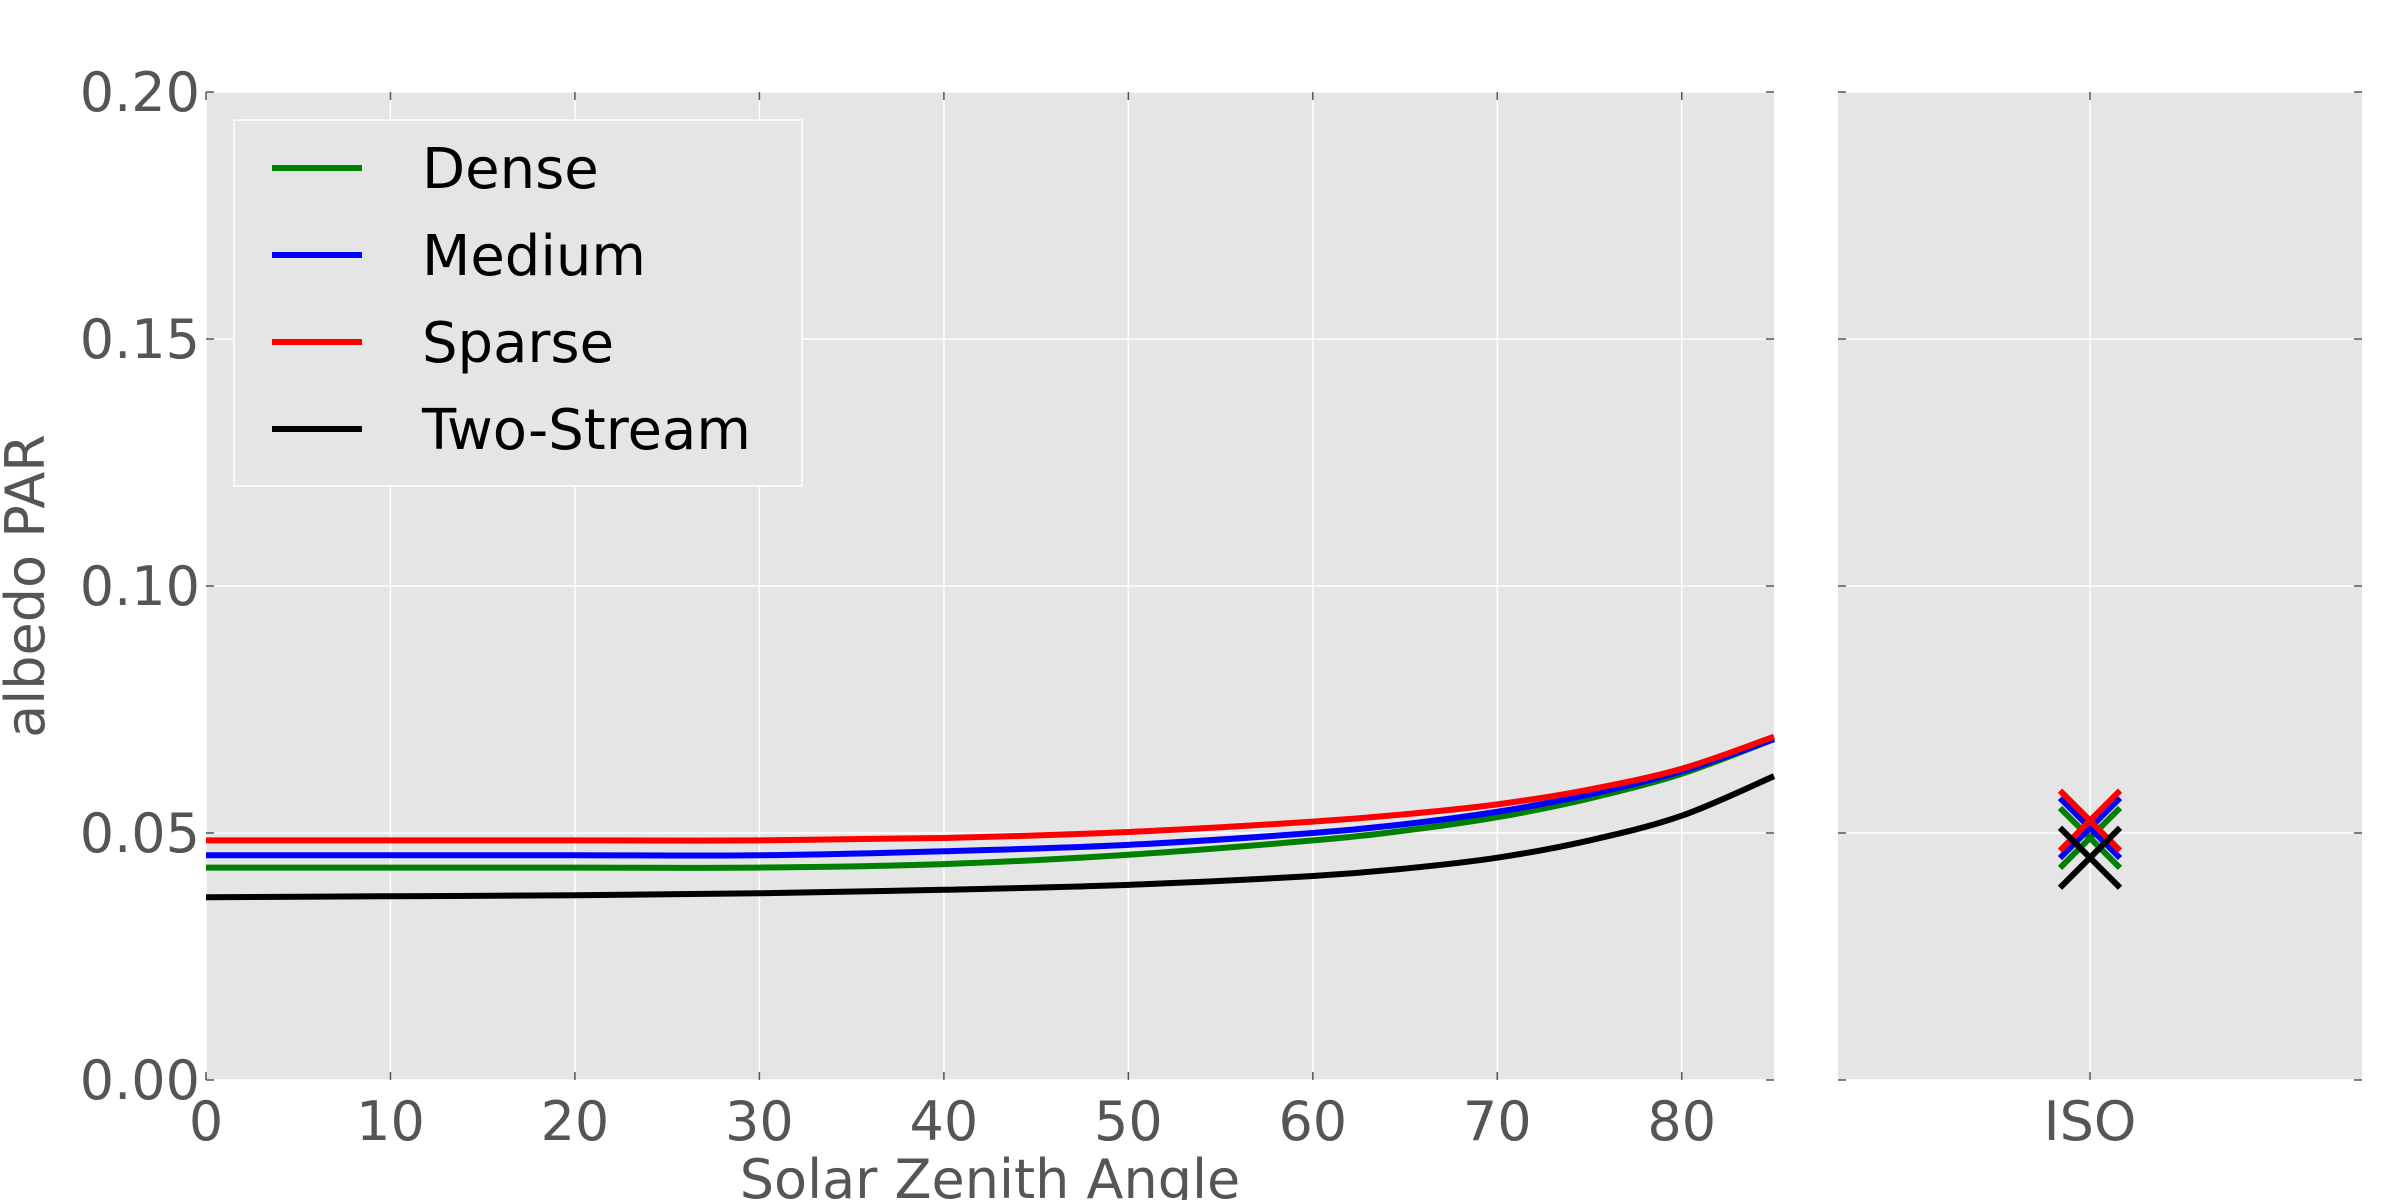 The width and height of the screenshot is (2400, 1200). I want to click on y-tick-label: 0.20, so click(140, 92).